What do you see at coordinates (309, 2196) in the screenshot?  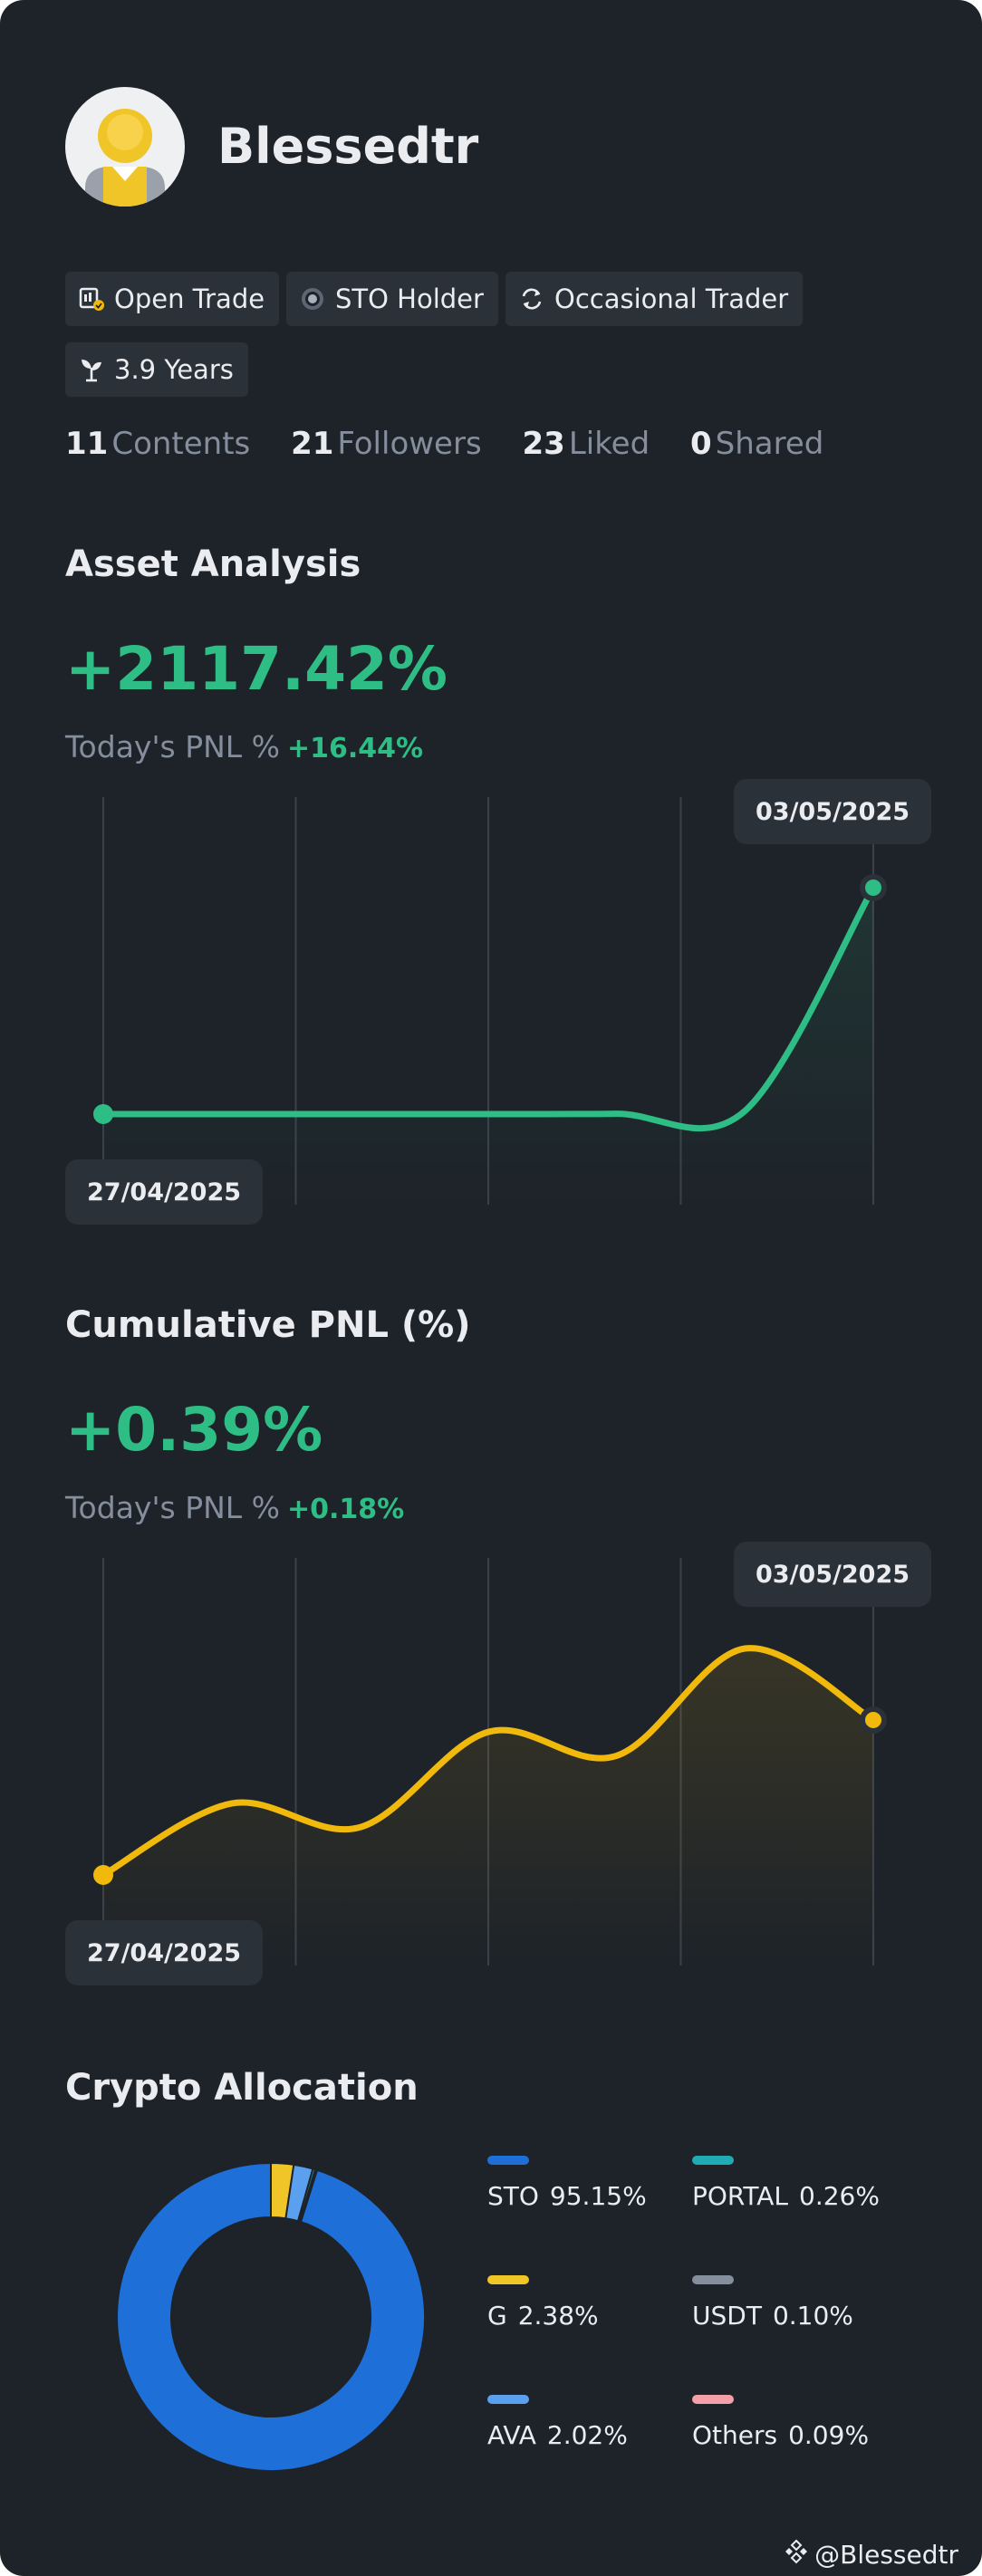 I see `donut-slice-others` at bounding box center [309, 2196].